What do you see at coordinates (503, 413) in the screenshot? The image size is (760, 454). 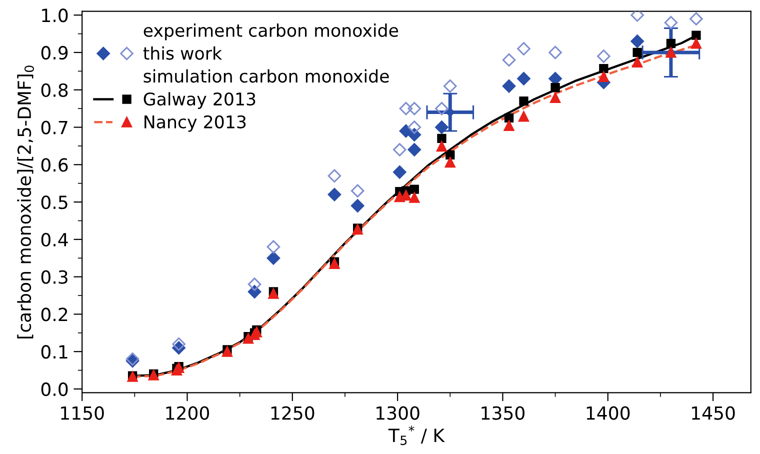 I see `x-tick-label: 1350` at bounding box center [503, 413].